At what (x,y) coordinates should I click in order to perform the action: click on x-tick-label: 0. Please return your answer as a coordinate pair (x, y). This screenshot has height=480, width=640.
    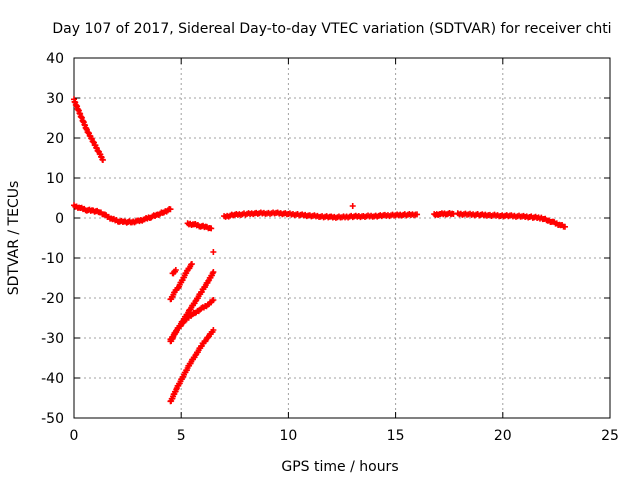
    Looking at the image, I should click on (74, 436).